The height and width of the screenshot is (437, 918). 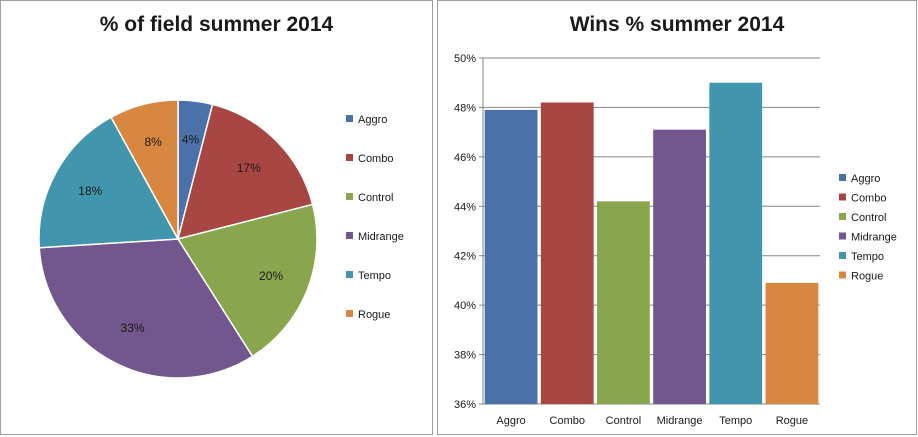 What do you see at coordinates (216, 24) in the screenshot?
I see `pie-chart-title: % of field summer 2014` at bounding box center [216, 24].